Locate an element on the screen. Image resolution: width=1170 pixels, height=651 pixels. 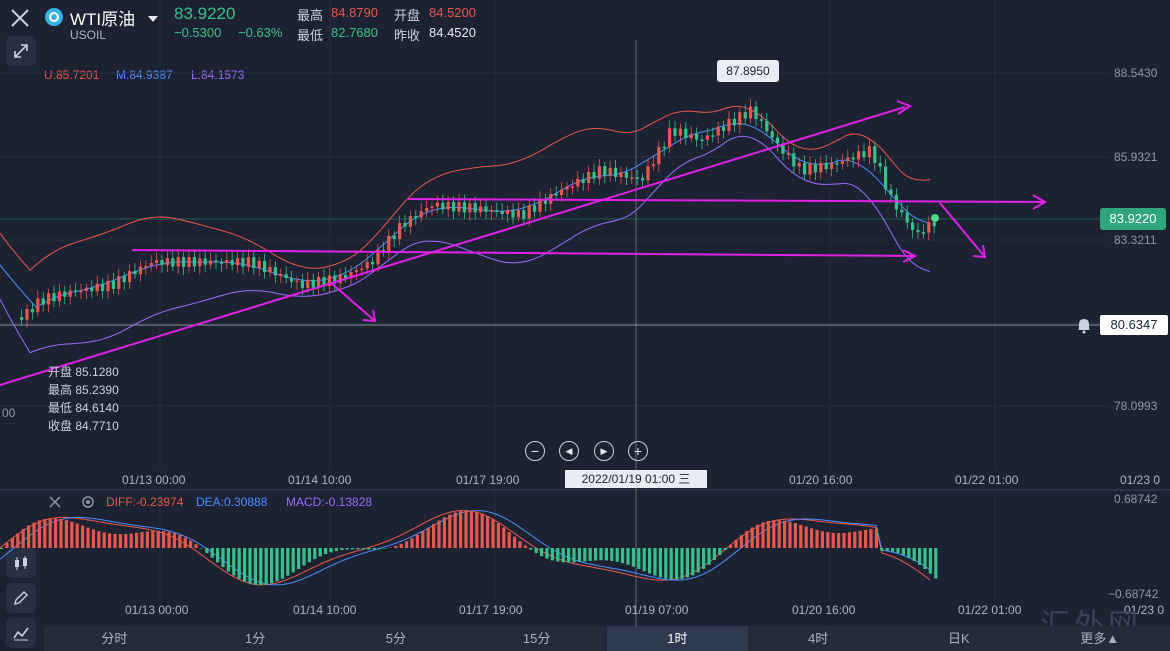
bell-icon is located at coordinates (1084, 327).